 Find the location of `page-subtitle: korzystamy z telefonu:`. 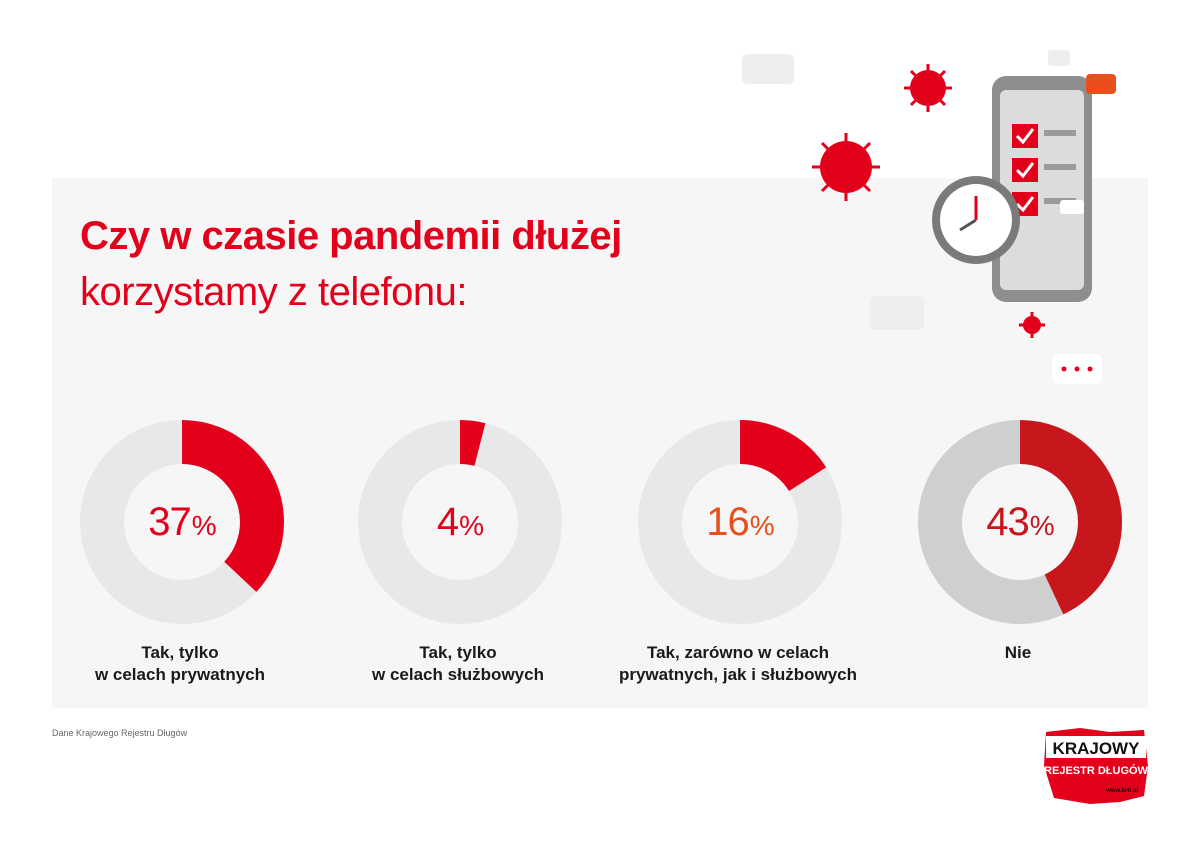

page-subtitle: korzystamy z telefonu: is located at coordinates (273, 292).